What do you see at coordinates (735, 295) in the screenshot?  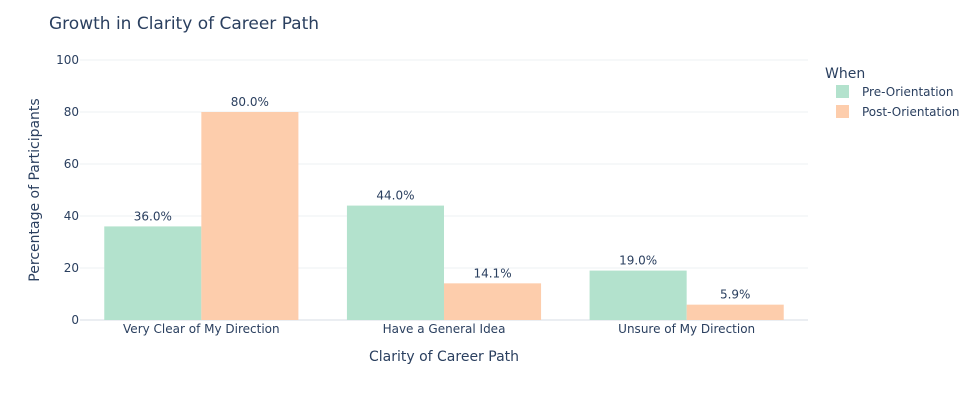 I see `data-label: 5.9%` at bounding box center [735, 295].